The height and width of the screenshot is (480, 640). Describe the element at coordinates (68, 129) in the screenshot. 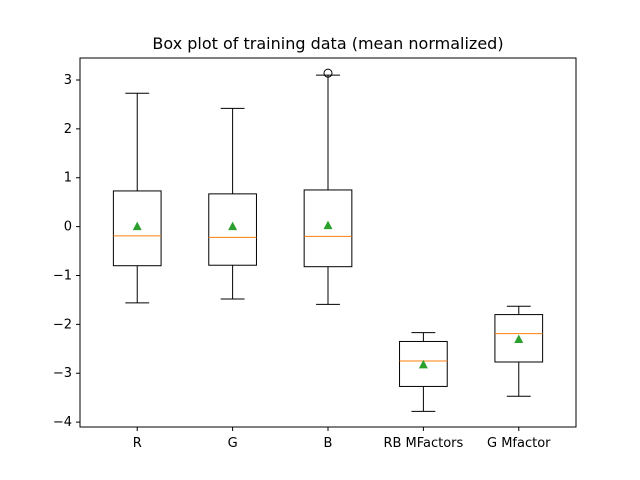

I see `y-tick-label: 2` at that location.